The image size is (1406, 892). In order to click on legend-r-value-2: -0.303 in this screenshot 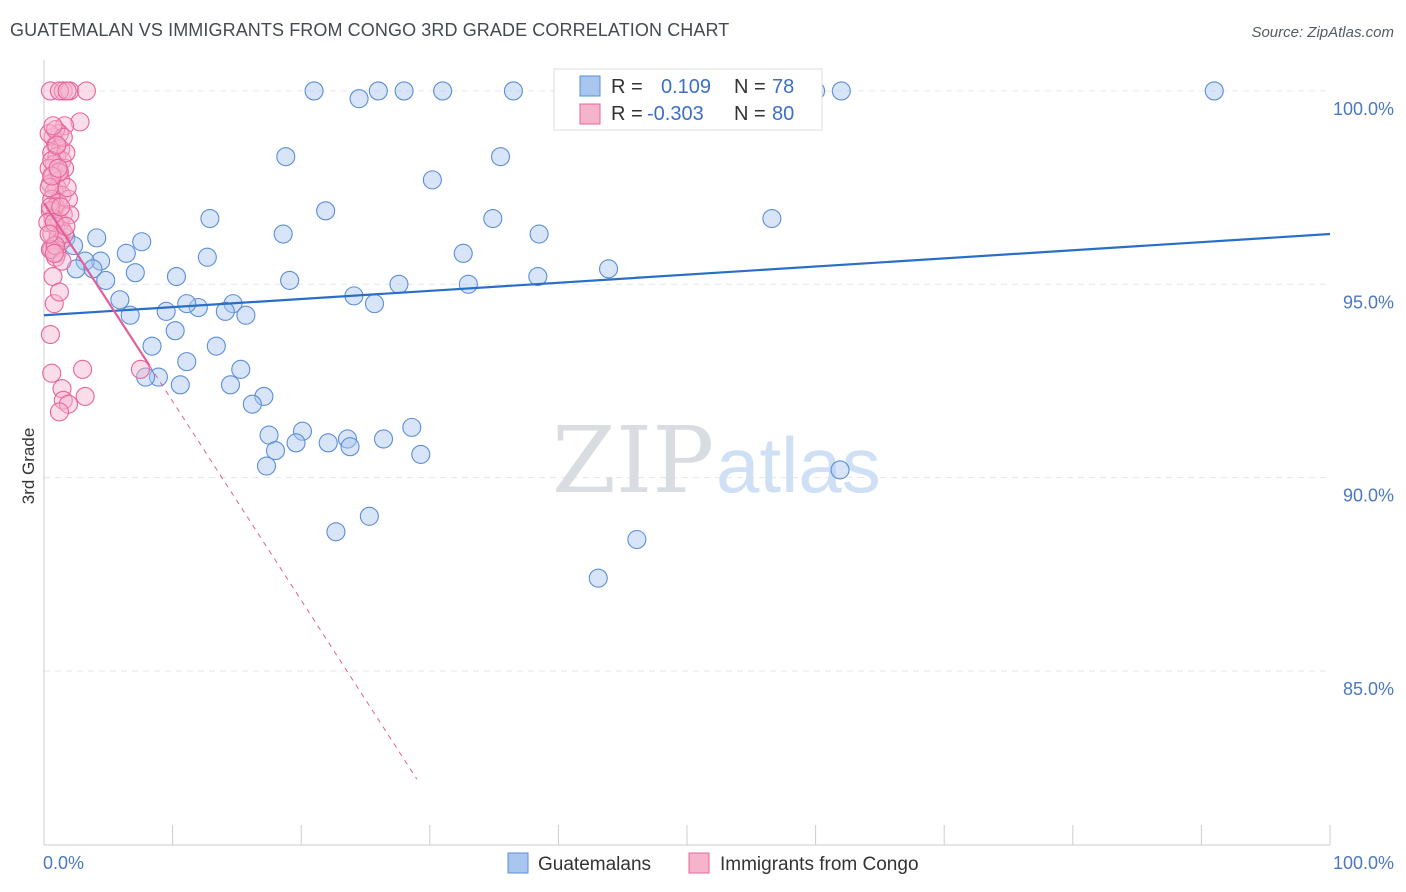, I will do `click(675, 114)`.